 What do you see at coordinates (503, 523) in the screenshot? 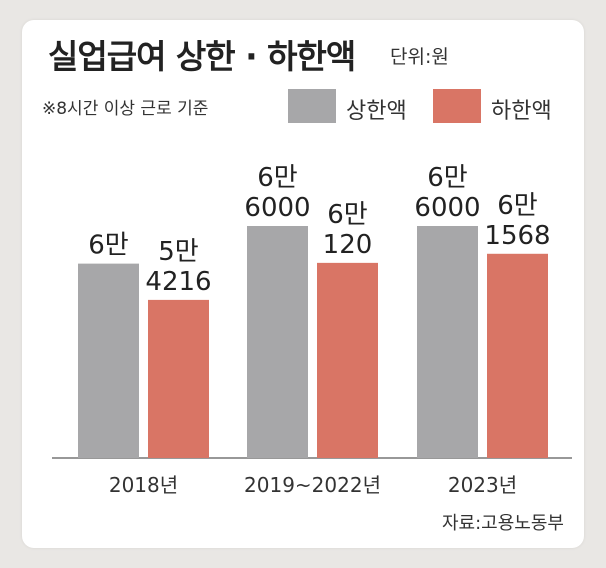
I see `source-label: 자료:고용노동부` at bounding box center [503, 523].